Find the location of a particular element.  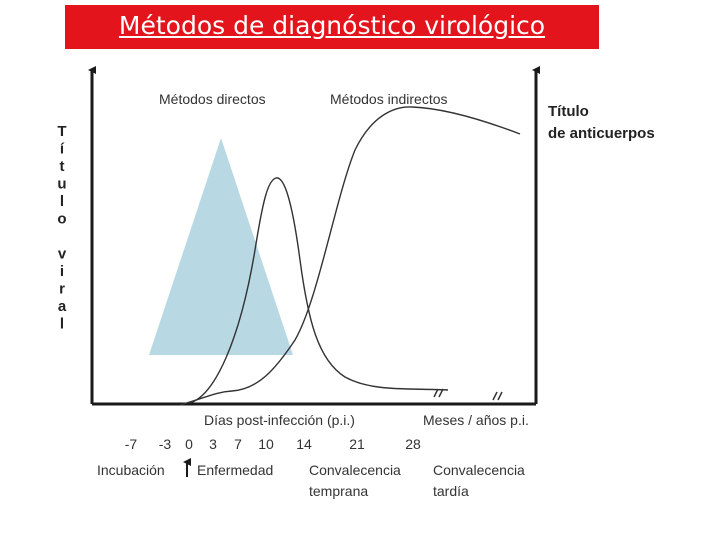

viral-titer-letter: i is located at coordinates (62, 271).